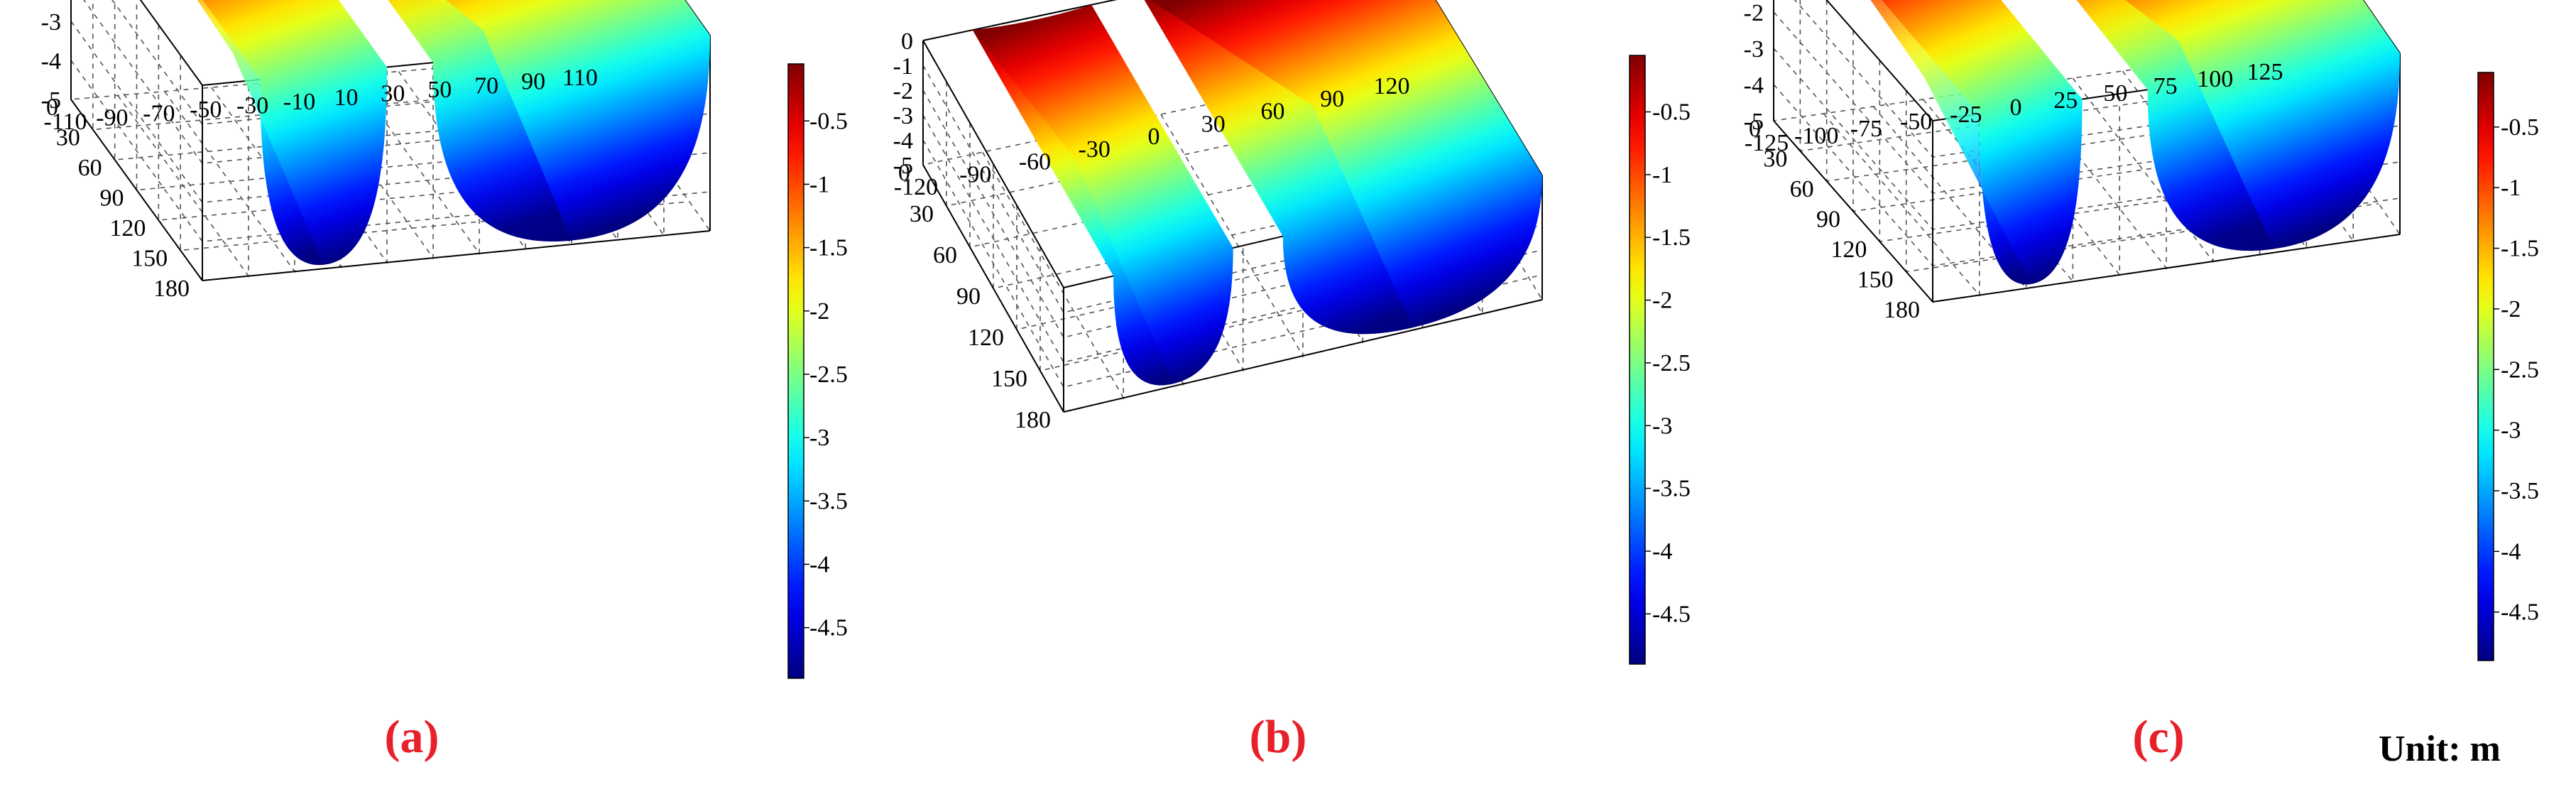  Describe the element at coordinates (393, 94) in the screenshot. I see `x-tick-label: 30` at that location.